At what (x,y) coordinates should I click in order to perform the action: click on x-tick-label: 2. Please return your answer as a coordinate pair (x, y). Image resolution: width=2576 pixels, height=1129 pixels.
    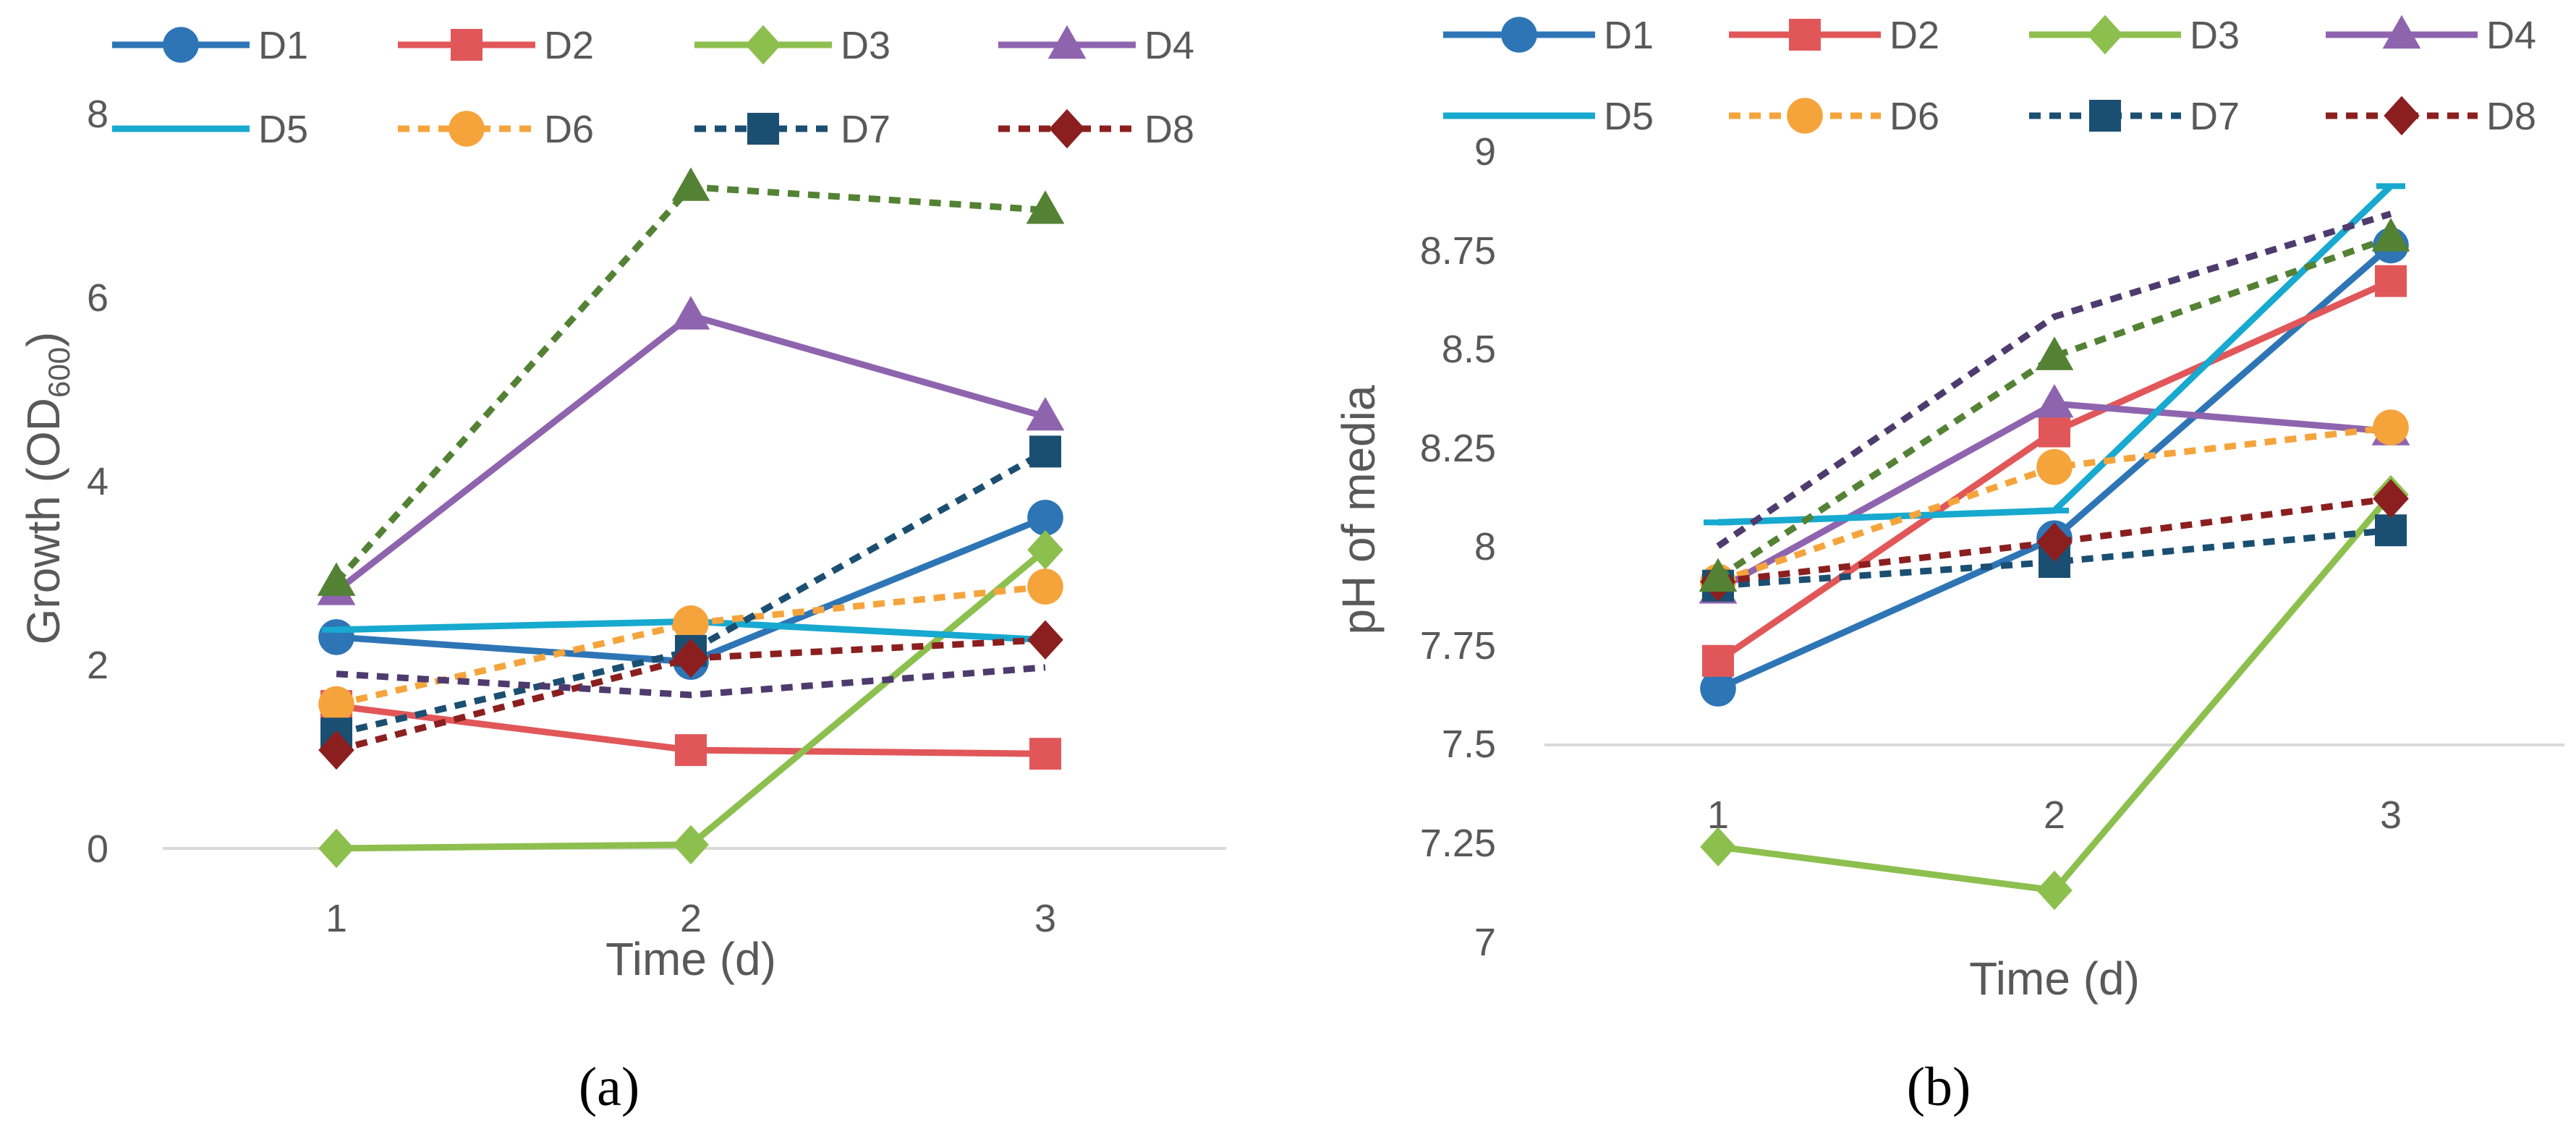
    Looking at the image, I should click on (691, 918).